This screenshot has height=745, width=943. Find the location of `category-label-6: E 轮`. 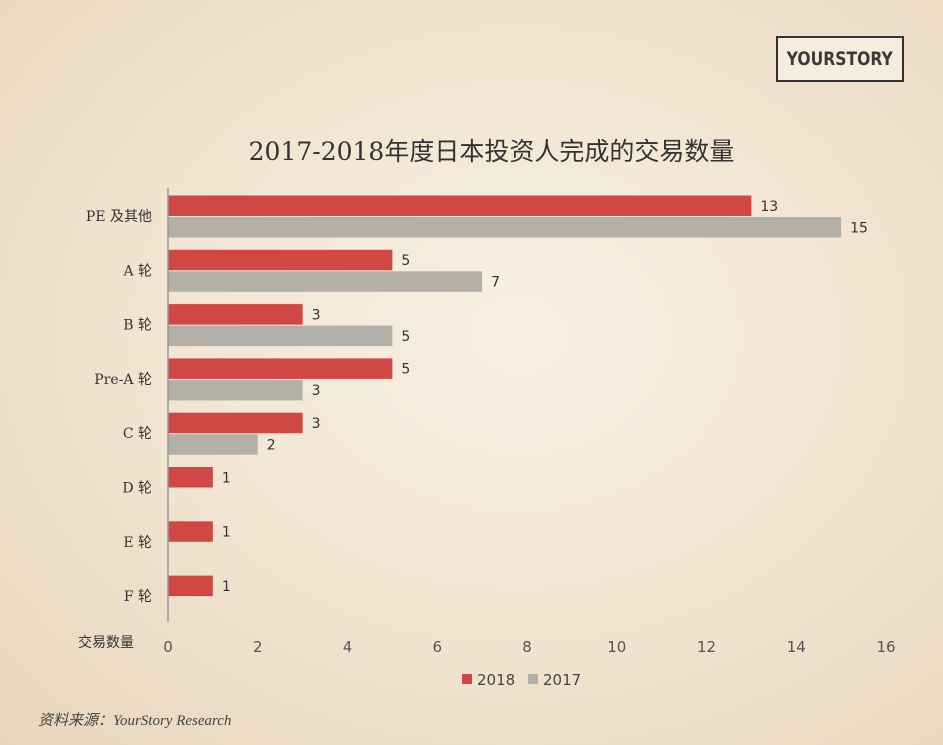

category-label-6: E 轮 is located at coordinates (137, 543).